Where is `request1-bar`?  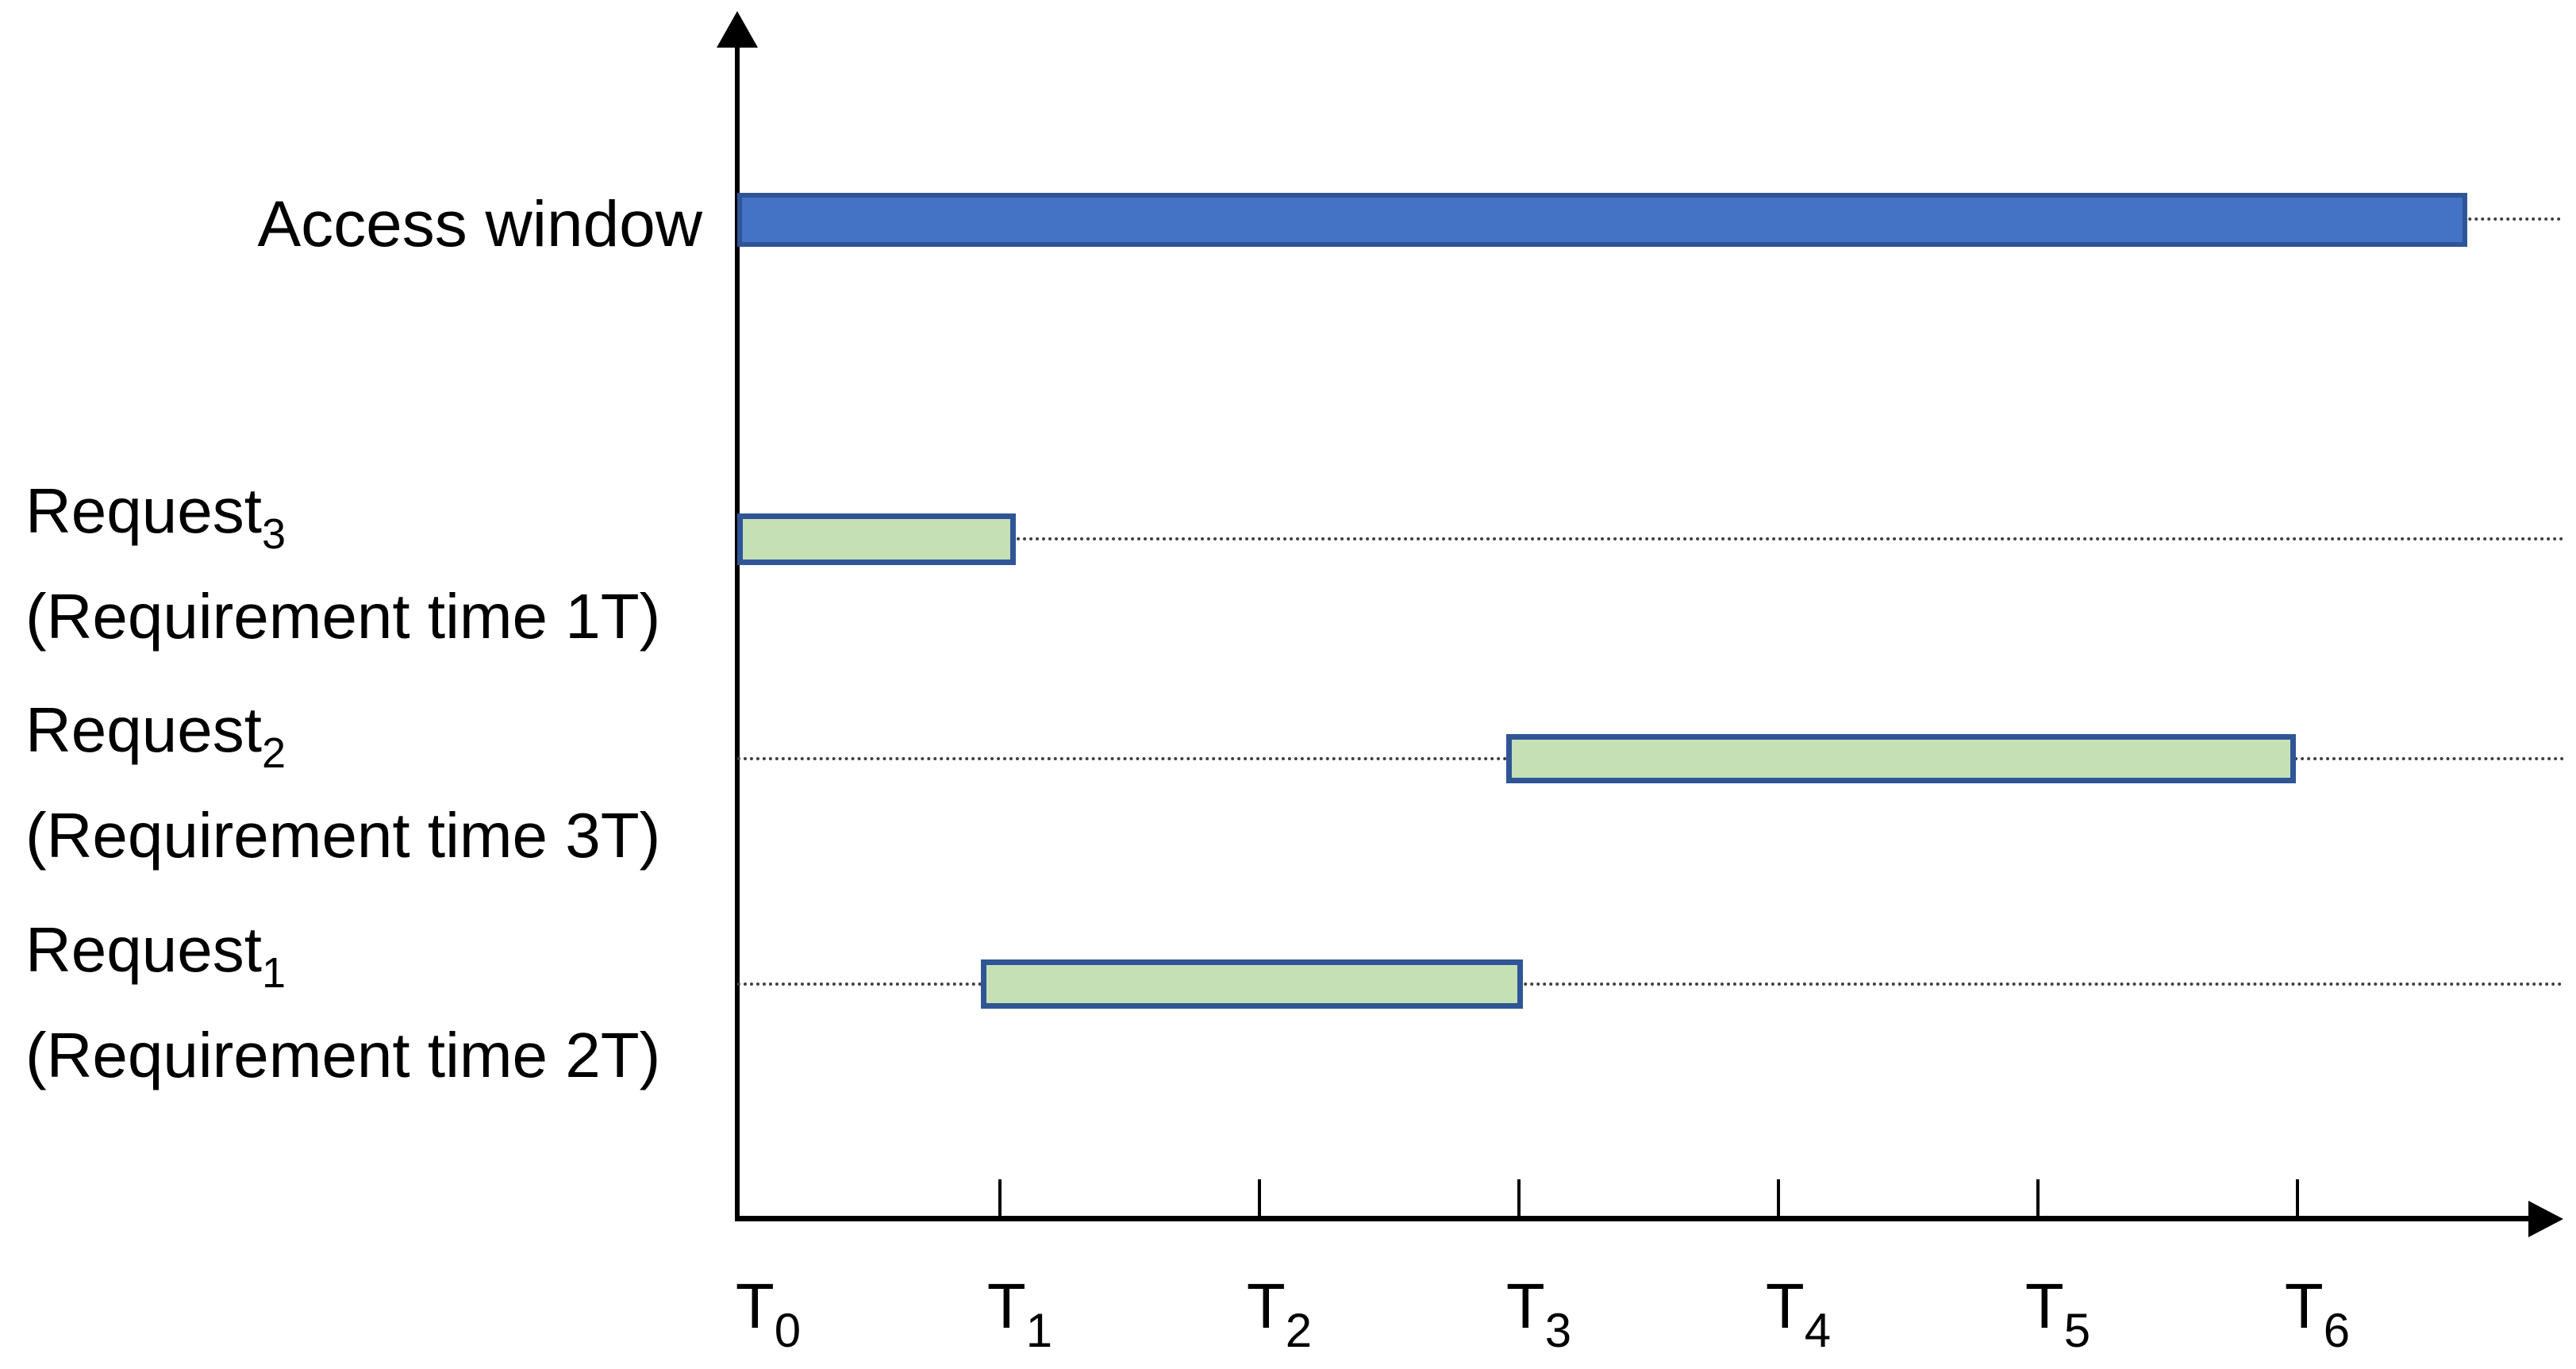
request1-bar is located at coordinates (1252, 984).